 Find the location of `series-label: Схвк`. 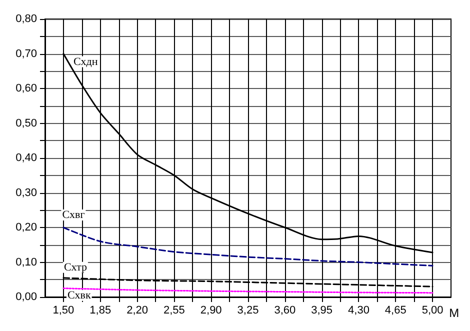

series-label: Схвк is located at coordinates (79, 295).